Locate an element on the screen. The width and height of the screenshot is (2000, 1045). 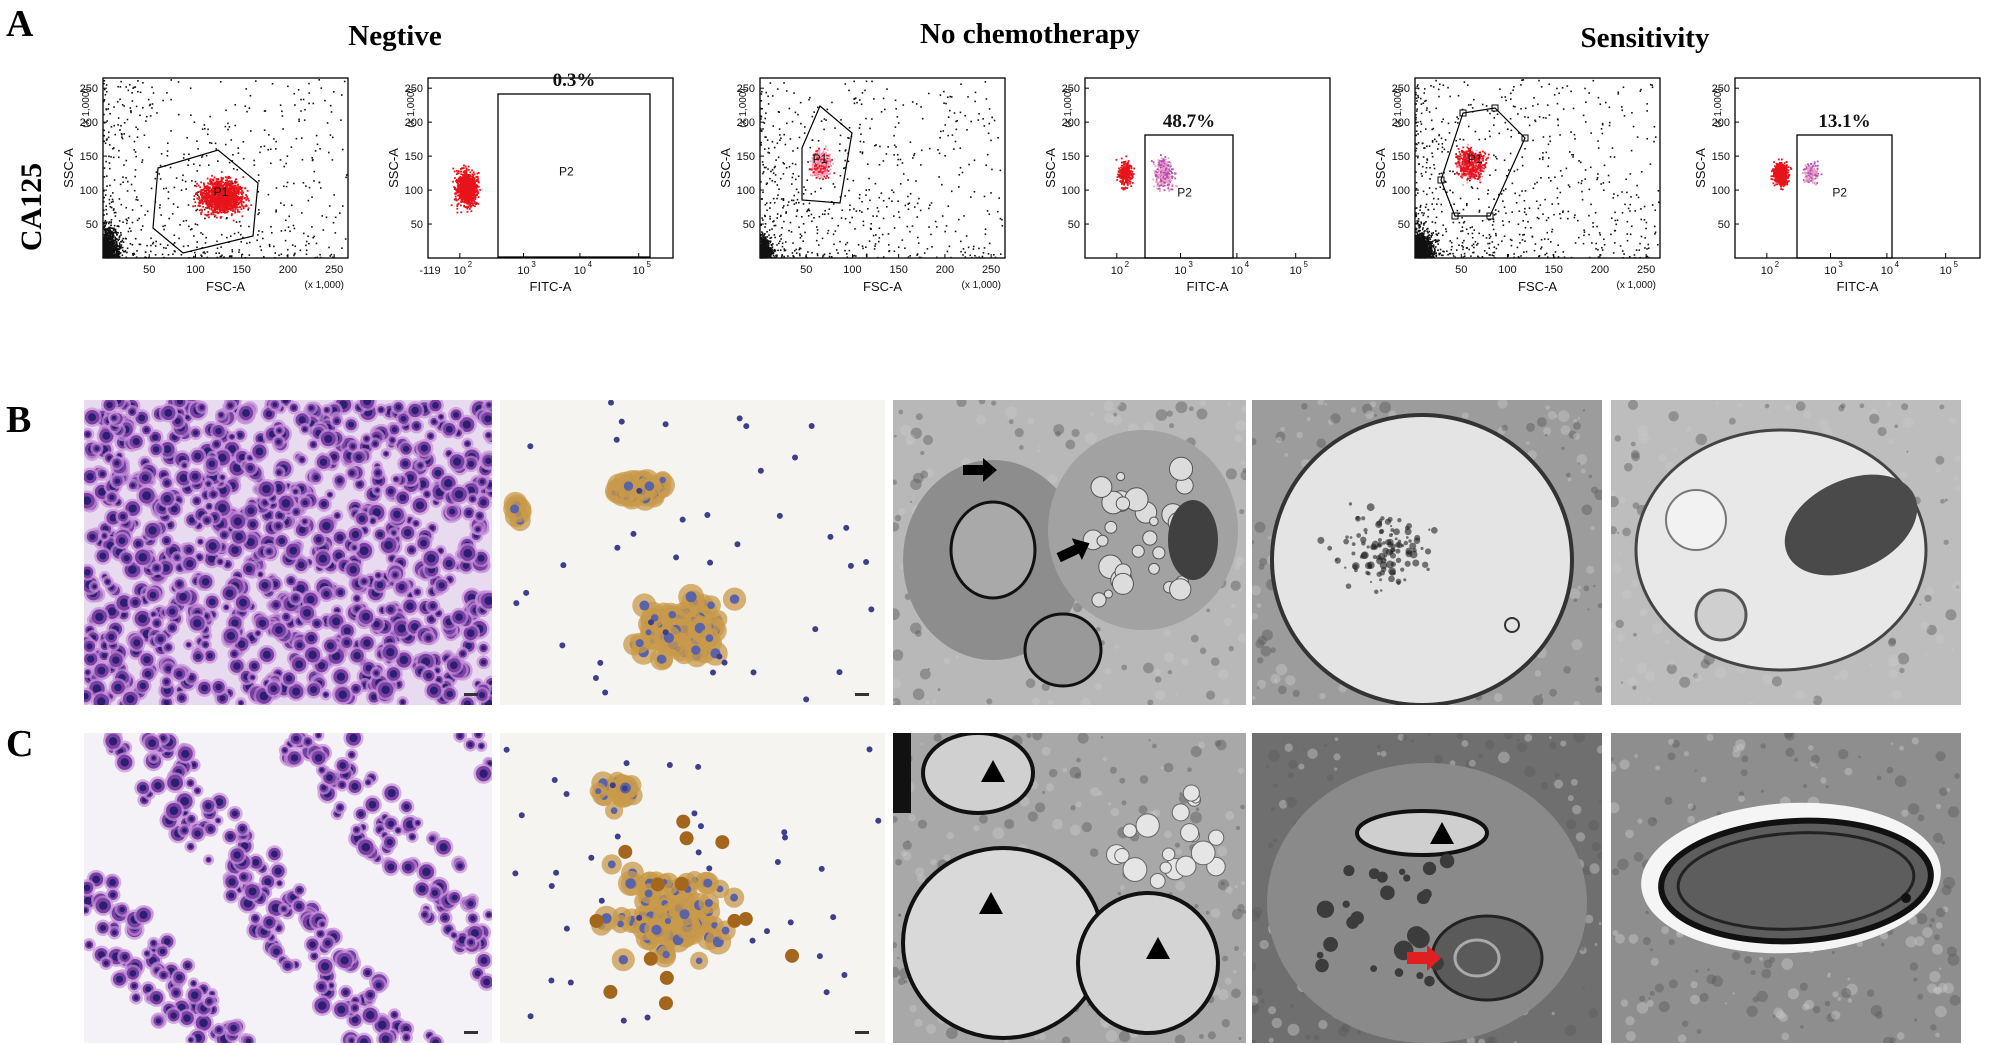
tem-cell-micrograph-c is located at coordinates (1427, 888).